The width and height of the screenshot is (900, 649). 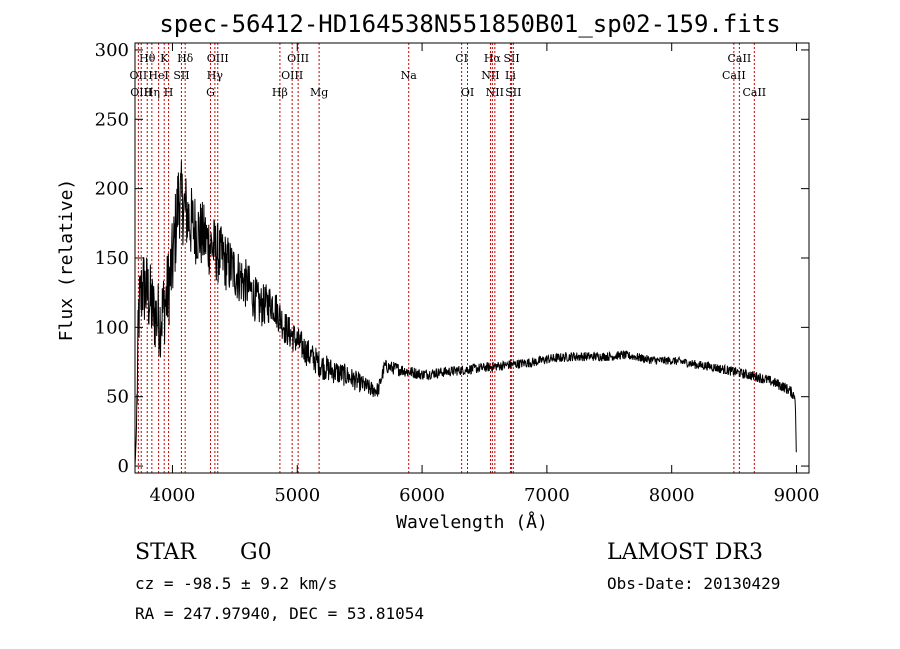 What do you see at coordinates (169, 92) in the screenshot?
I see `spectral-line-label: H` at bounding box center [169, 92].